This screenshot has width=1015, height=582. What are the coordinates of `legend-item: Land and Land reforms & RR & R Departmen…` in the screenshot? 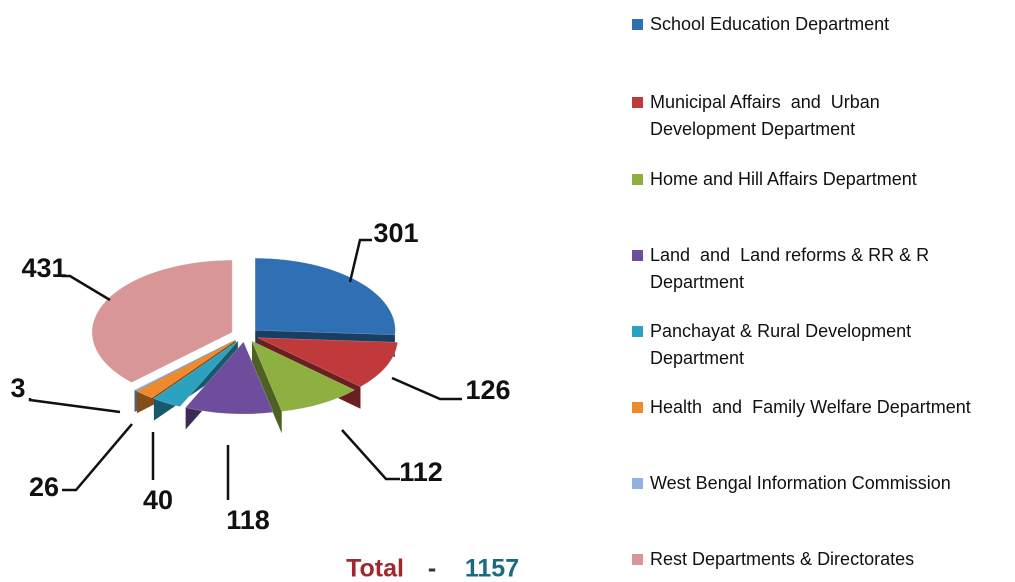 It's located at (791, 269).